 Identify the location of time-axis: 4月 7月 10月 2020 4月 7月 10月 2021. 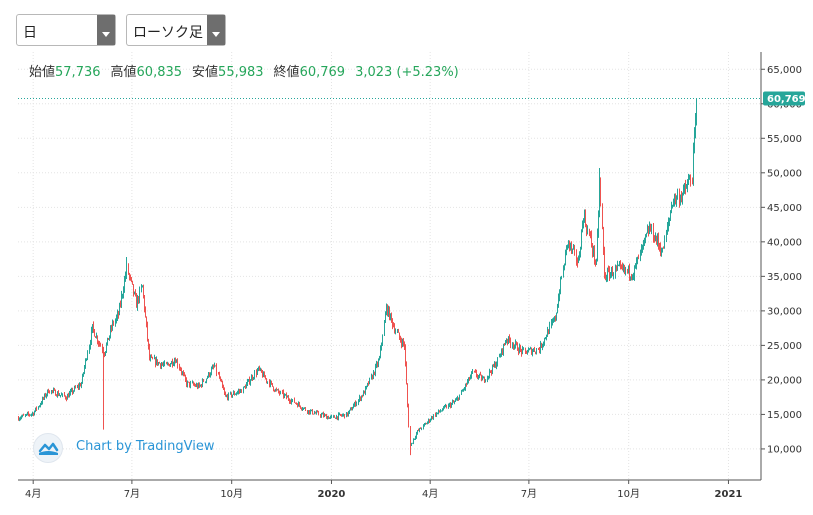
(383, 490).